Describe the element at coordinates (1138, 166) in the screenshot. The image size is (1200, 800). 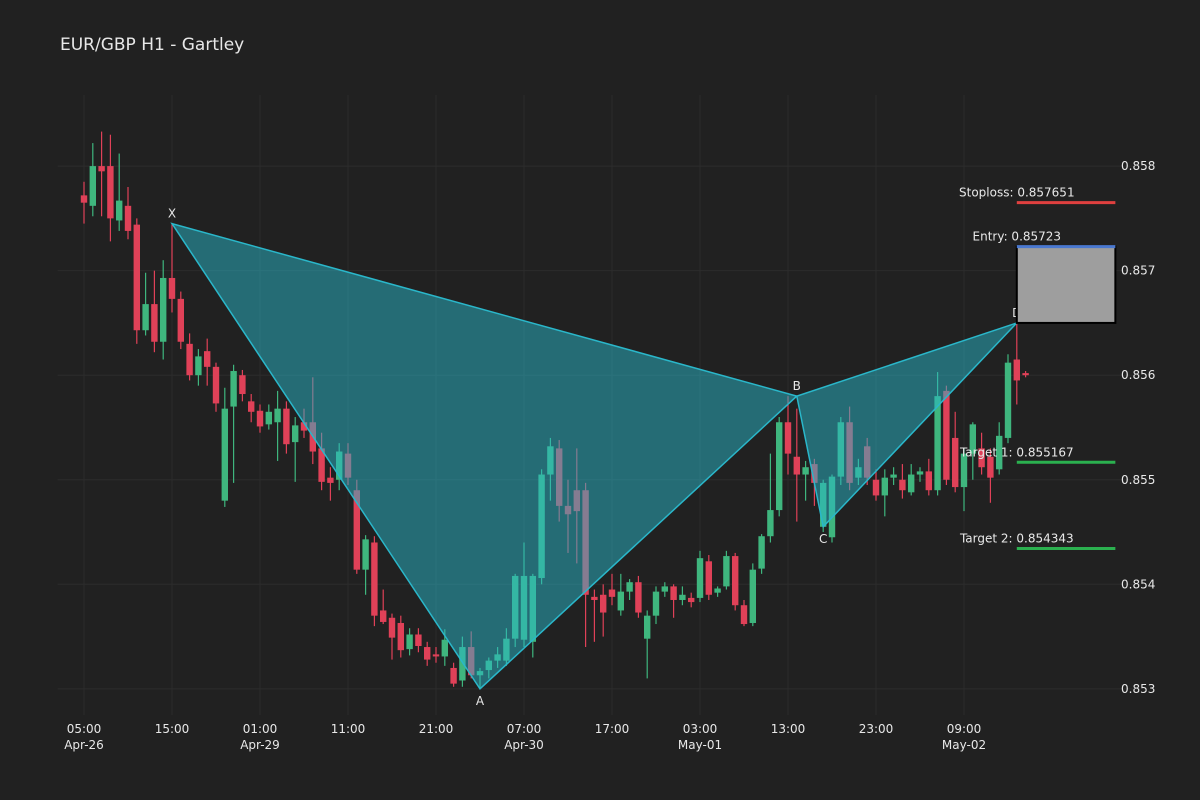
I see `y-tick-label: 0.858` at that location.